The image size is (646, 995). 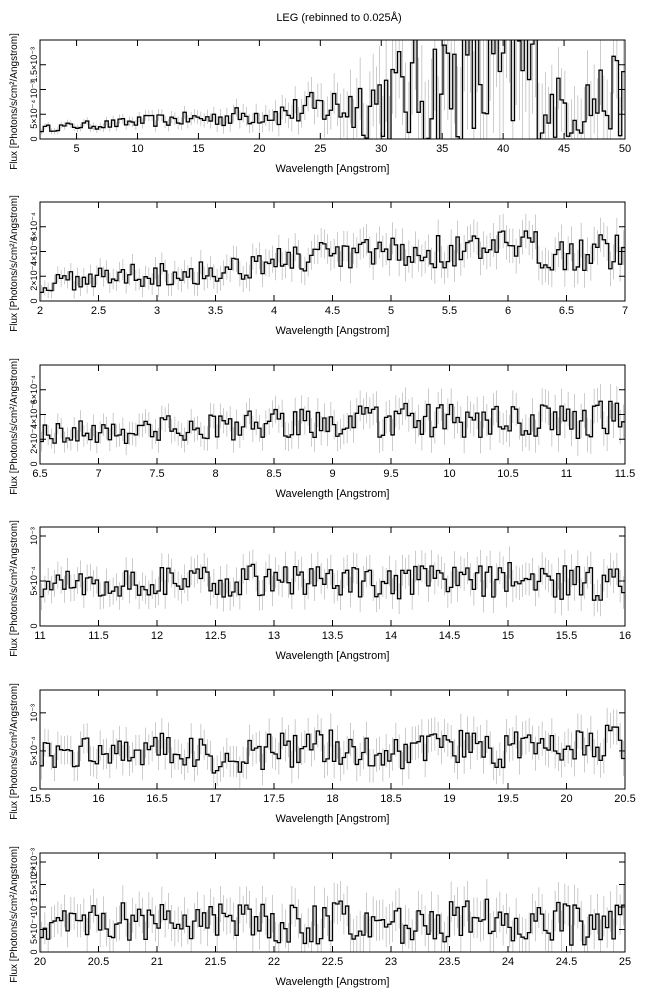 I want to click on x-tick-label: 3.5, so click(x=215, y=311).